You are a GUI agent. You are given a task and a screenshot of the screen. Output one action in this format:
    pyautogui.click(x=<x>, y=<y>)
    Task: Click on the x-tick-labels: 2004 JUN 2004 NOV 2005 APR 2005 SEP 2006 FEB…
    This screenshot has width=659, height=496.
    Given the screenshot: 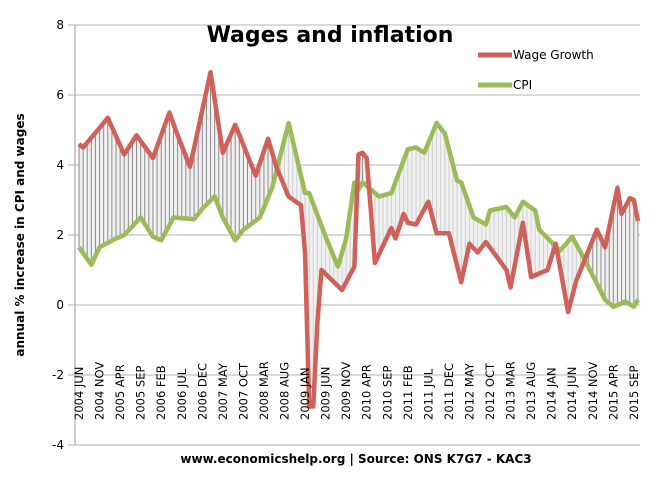 What is the action you would take?
    pyautogui.click(x=356, y=390)
    